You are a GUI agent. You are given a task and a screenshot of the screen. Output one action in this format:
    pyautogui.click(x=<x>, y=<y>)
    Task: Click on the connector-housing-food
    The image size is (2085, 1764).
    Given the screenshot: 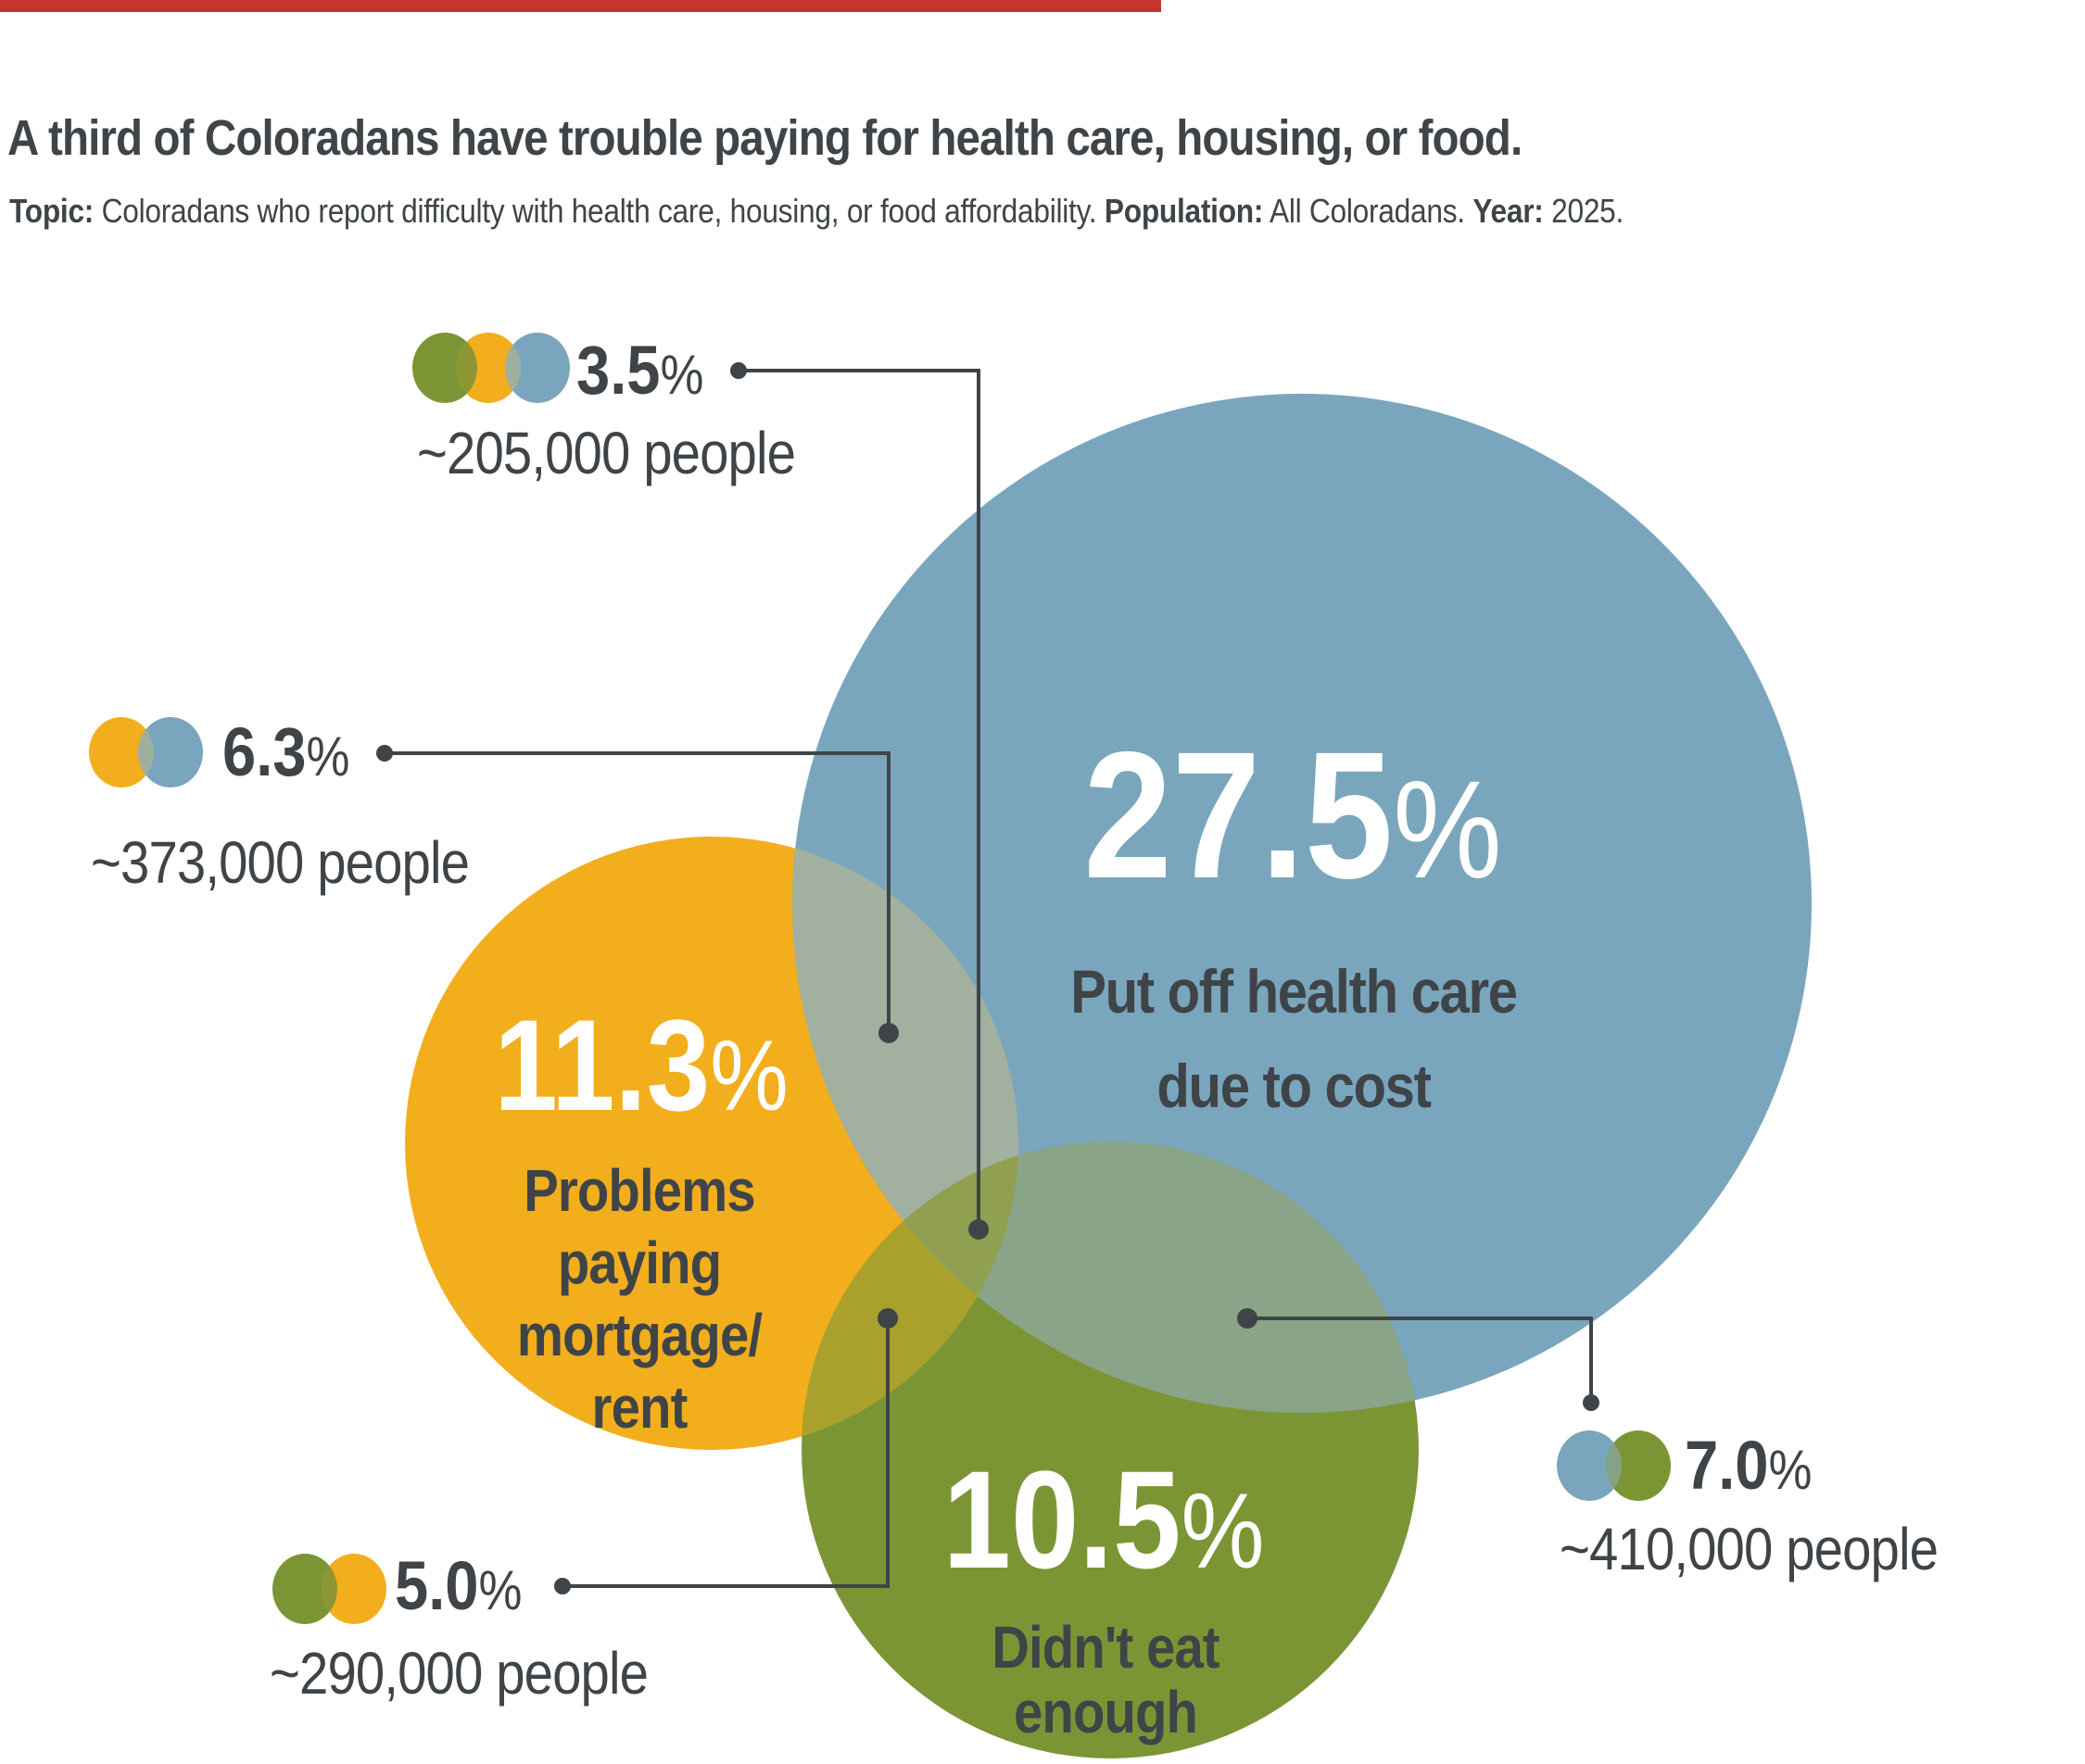 What is the action you would take?
    pyautogui.click(x=726, y=1453)
    